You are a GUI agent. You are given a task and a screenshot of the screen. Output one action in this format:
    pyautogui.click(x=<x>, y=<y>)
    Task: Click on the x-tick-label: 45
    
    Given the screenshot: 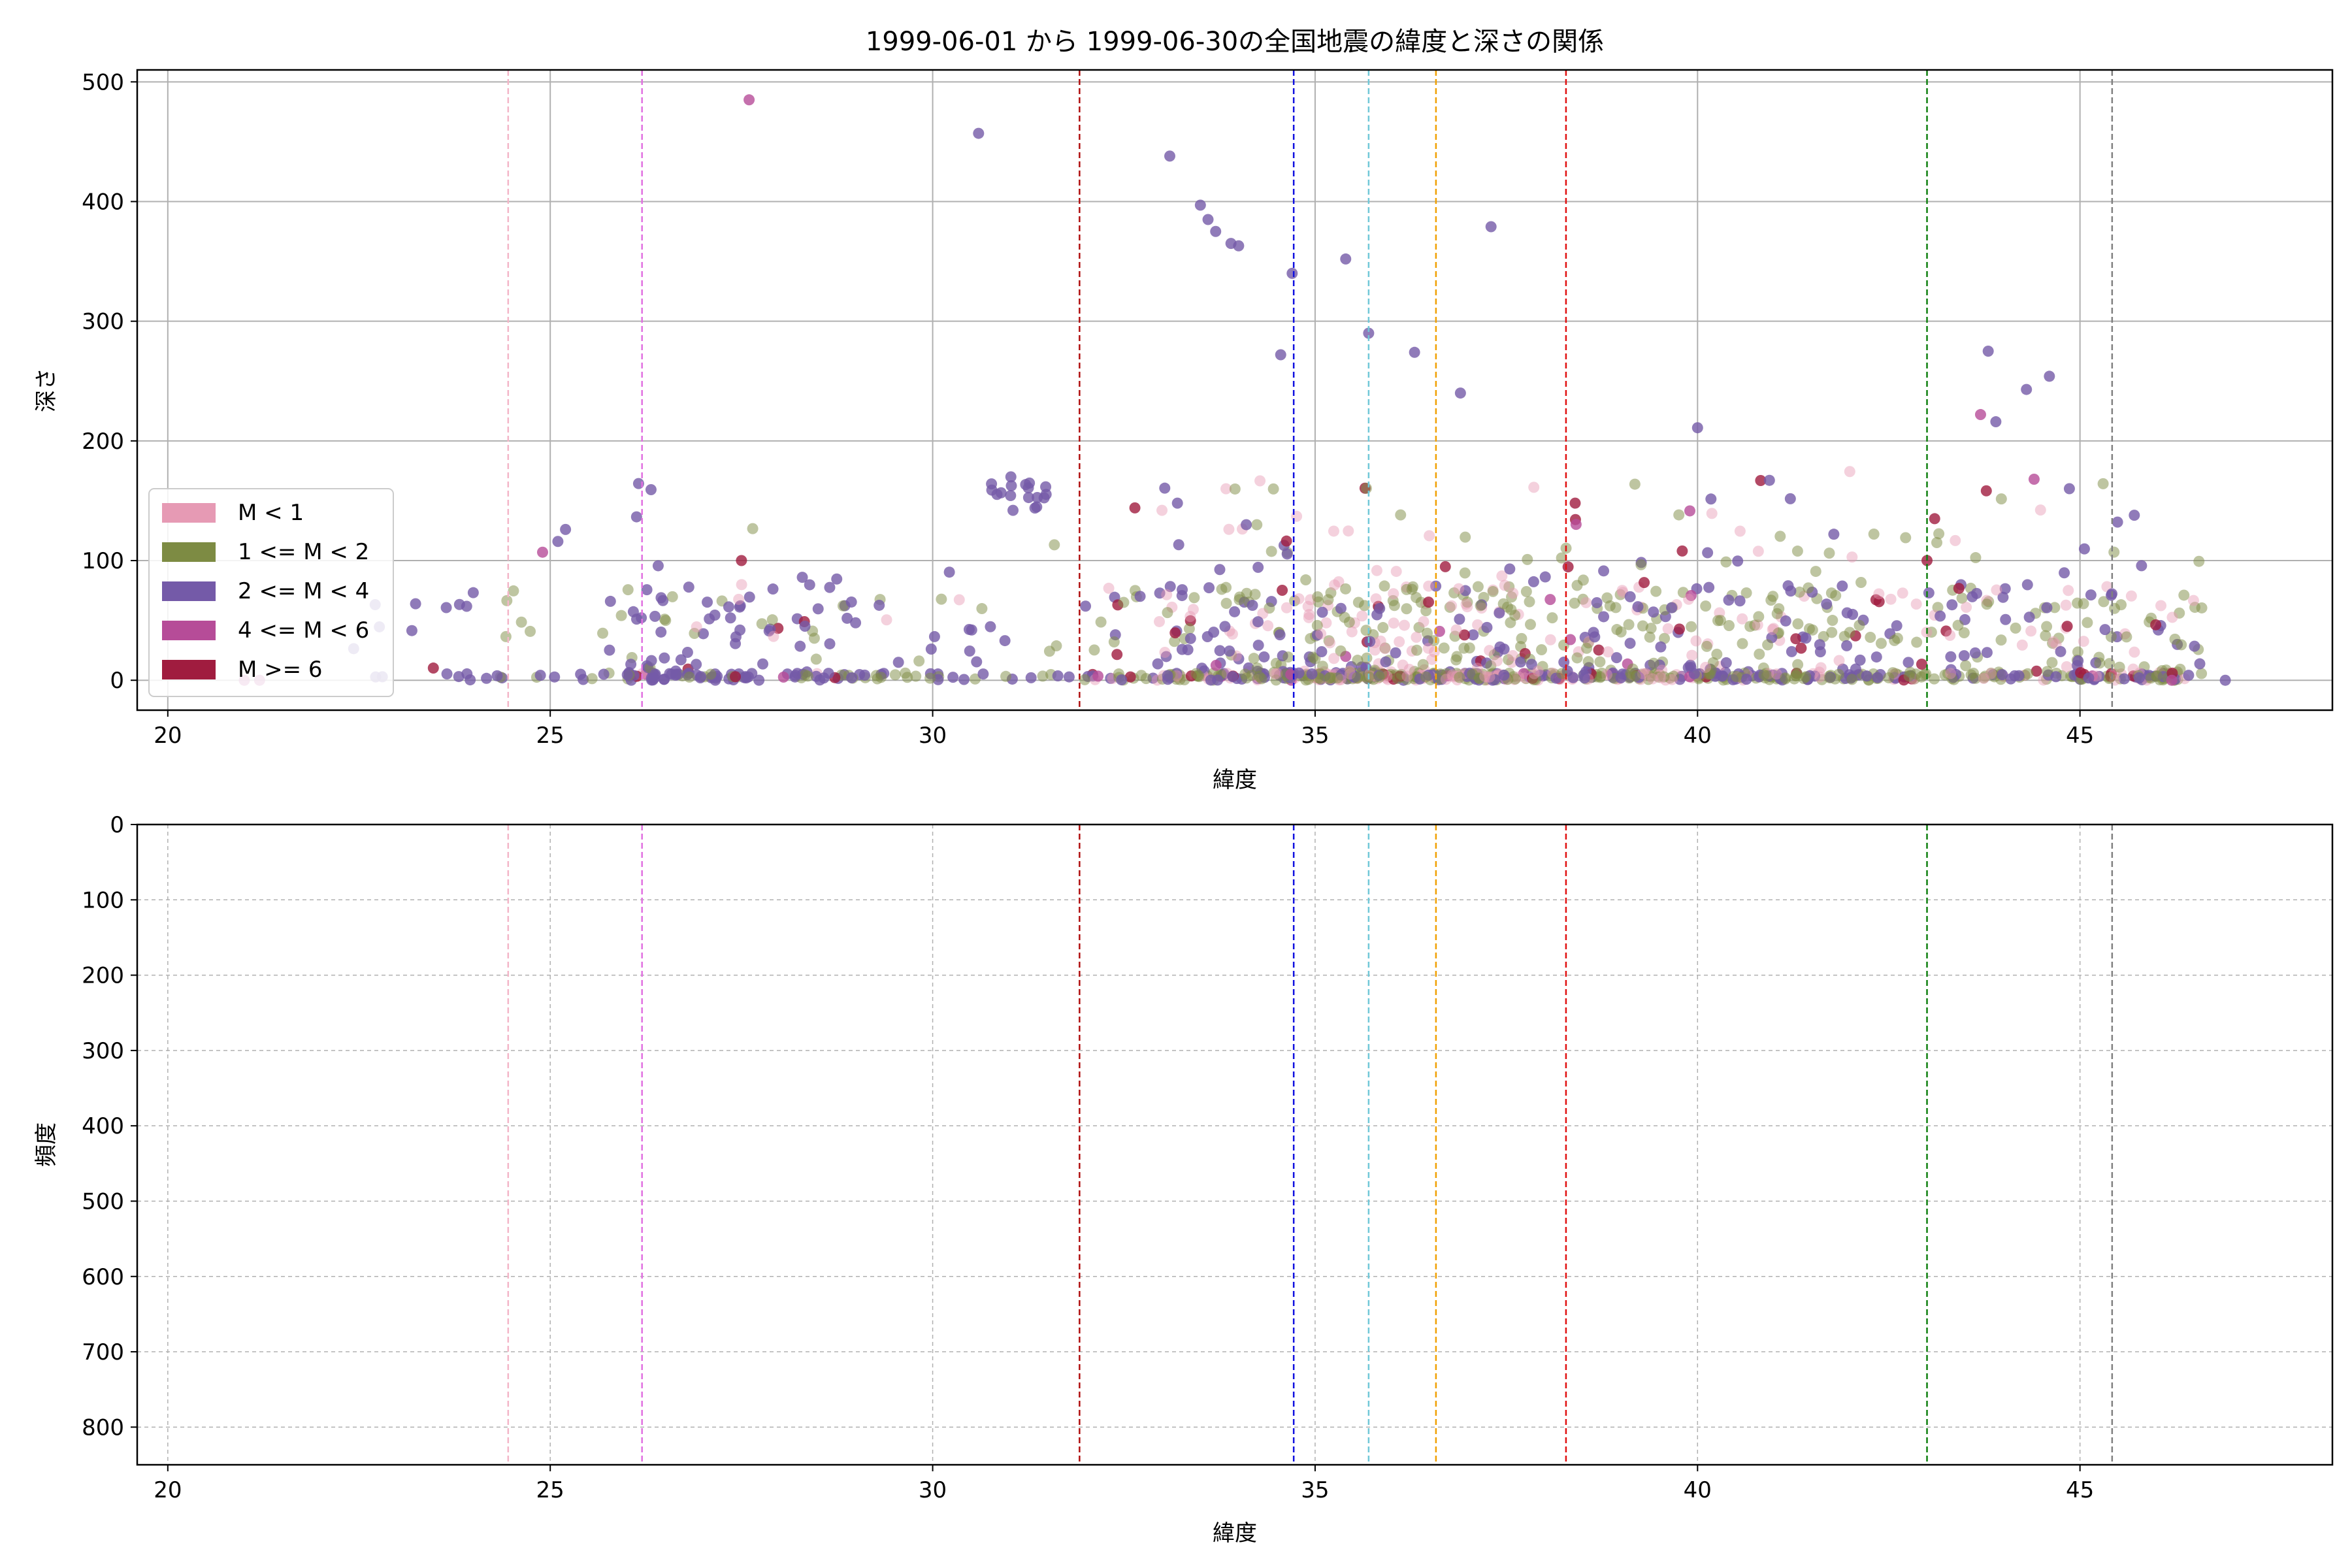 What is the action you would take?
    pyautogui.click(x=2080, y=736)
    